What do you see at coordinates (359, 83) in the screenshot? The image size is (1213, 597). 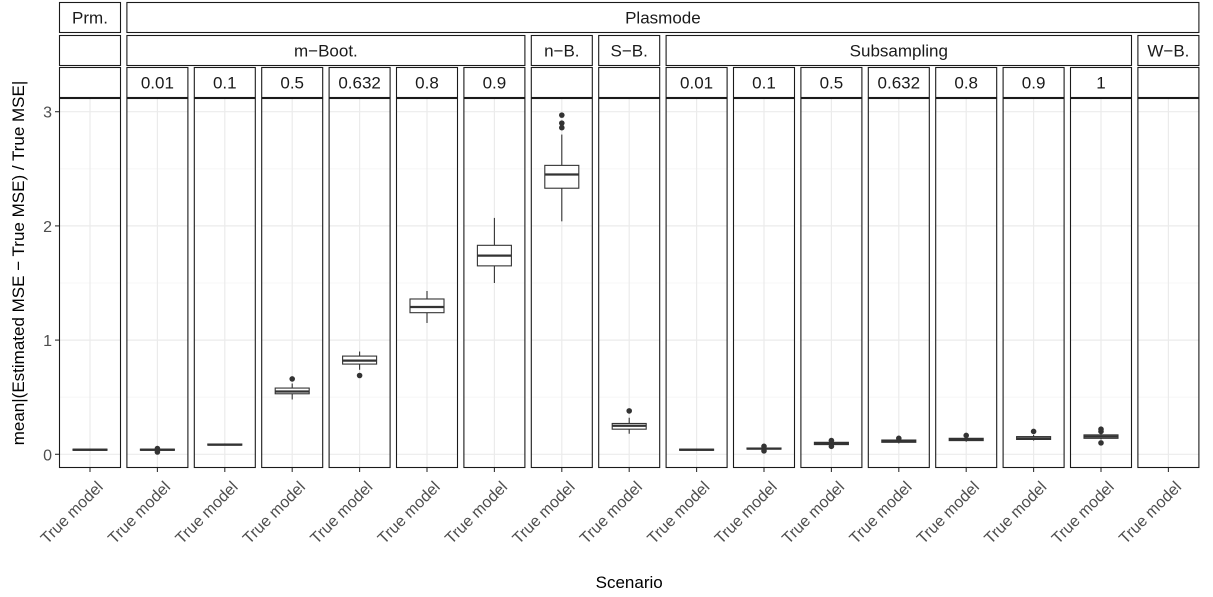 I see `strip-fraction-label: 0.632` at bounding box center [359, 83].